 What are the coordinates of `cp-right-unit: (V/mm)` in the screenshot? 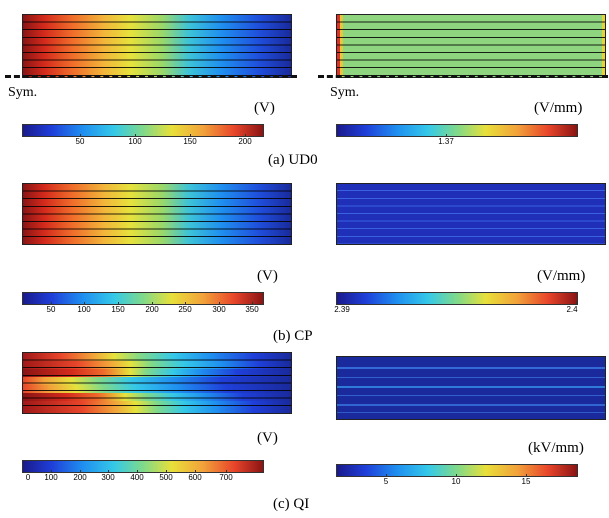 It's located at (561, 276).